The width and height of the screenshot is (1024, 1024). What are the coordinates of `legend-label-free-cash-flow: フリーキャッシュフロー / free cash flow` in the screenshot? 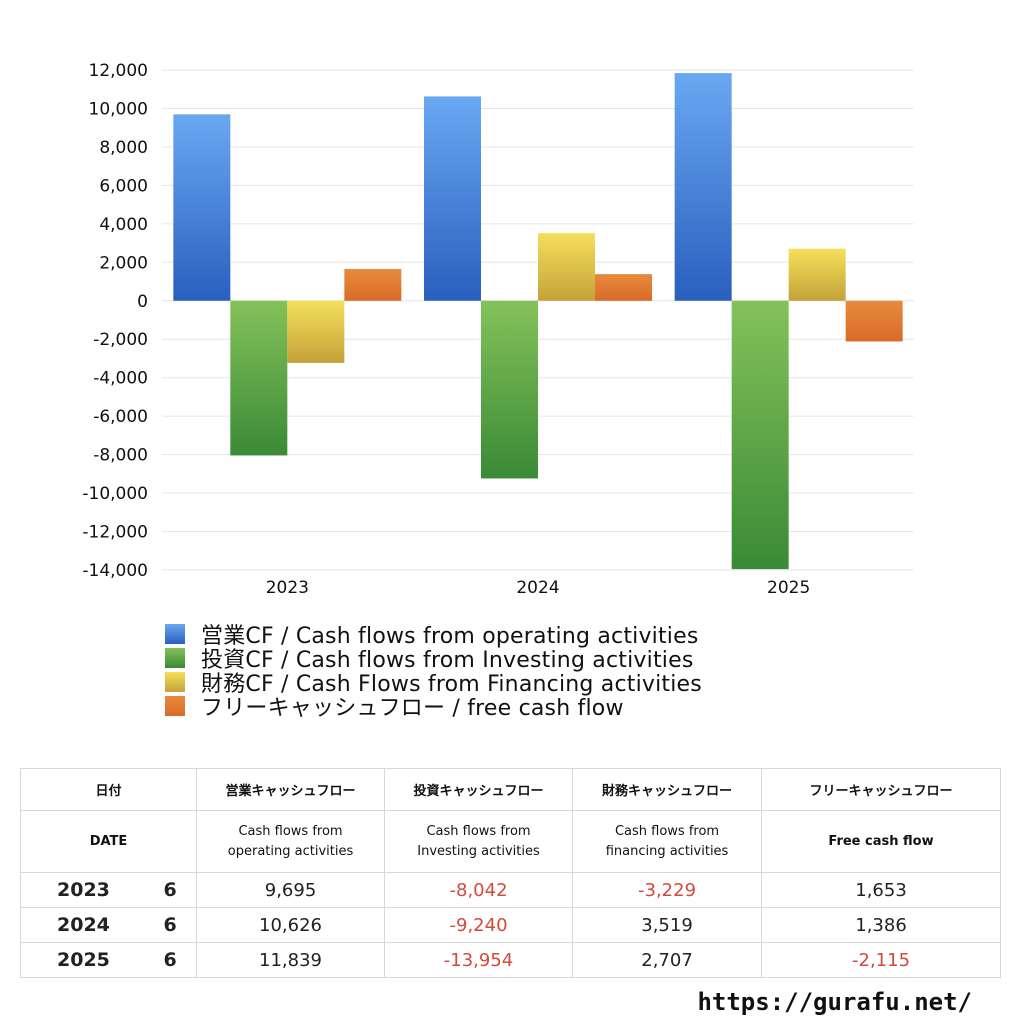 It's located at (412, 708).